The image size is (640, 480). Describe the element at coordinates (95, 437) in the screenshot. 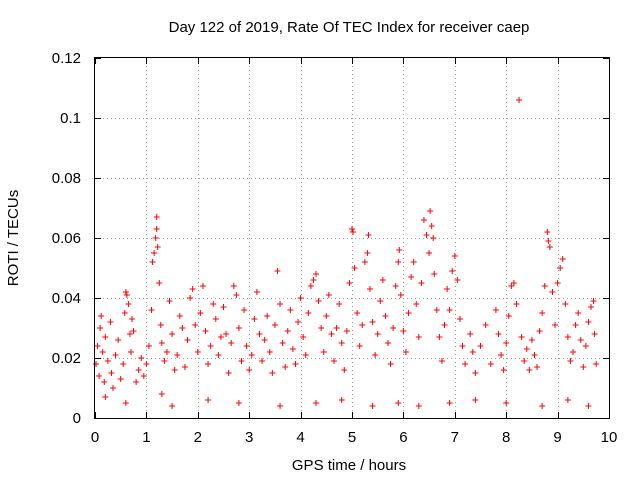

I see `x-tick-label: 0` at that location.